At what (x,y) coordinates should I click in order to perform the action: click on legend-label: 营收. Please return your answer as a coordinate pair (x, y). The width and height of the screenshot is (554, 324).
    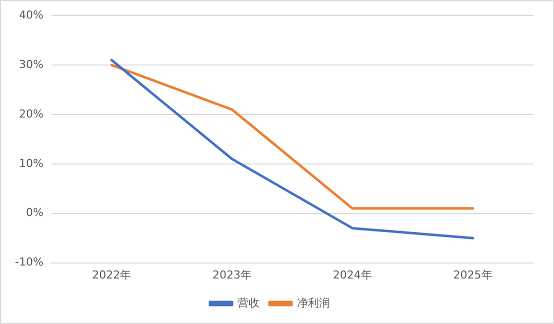
    Looking at the image, I should click on (249, 303).